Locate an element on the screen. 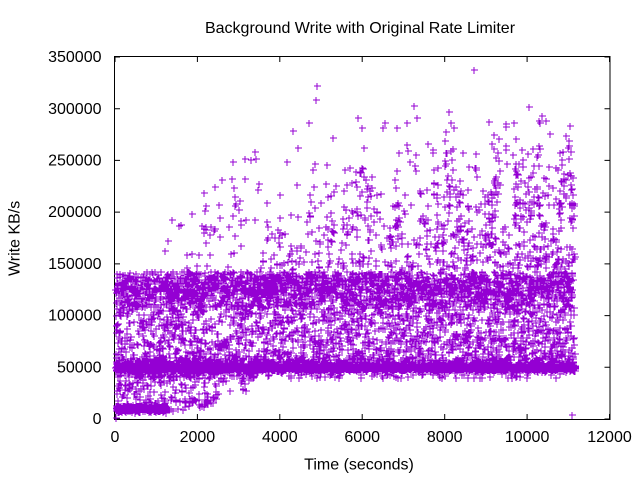 Image resolution: width=640 pixels, height=480 pixels. svg-text: 4000 is located at coordinates (280, 437).